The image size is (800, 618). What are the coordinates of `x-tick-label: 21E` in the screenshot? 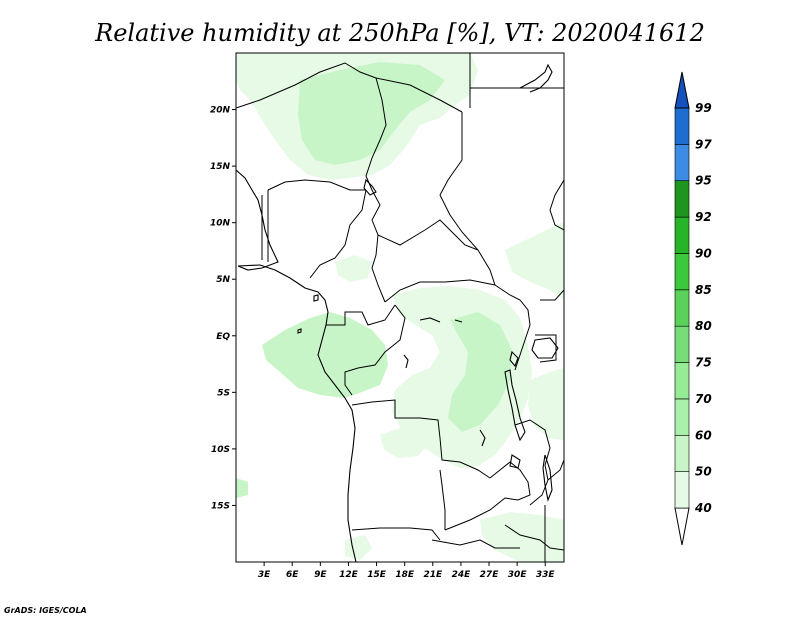 It's located at (433, 575).